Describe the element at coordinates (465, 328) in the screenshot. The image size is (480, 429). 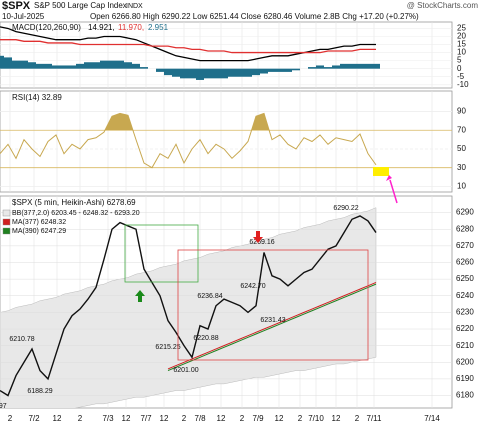
I see `y-tick-label: 6220` at that location.